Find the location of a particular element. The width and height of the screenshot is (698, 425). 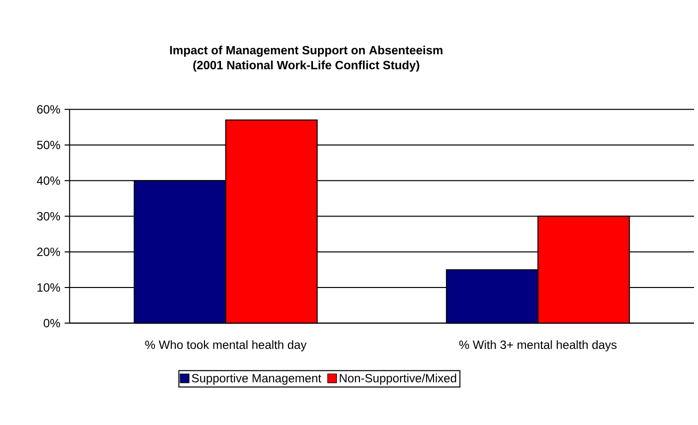

y-tick-label: 10% is located at coordinates (48, 288).